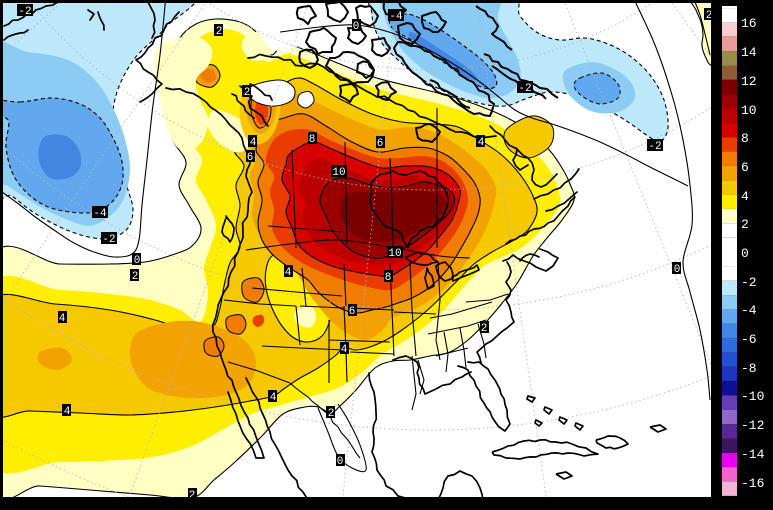 This screenshot has width=773, height=510. Describe the element at coordinates (749, 52) in the screenshot. I see `svg-text: 14` at that location.